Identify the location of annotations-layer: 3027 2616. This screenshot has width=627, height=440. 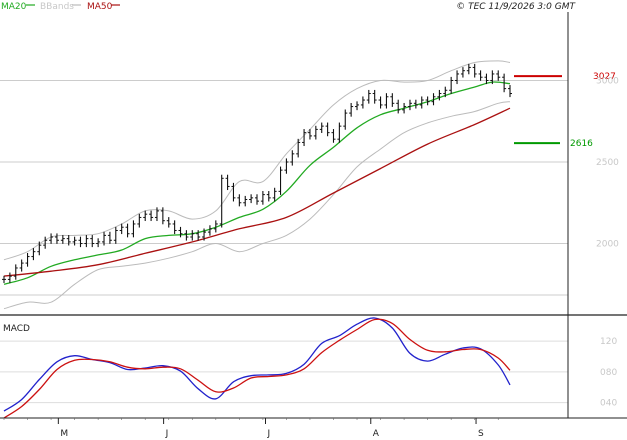
(565, 110).